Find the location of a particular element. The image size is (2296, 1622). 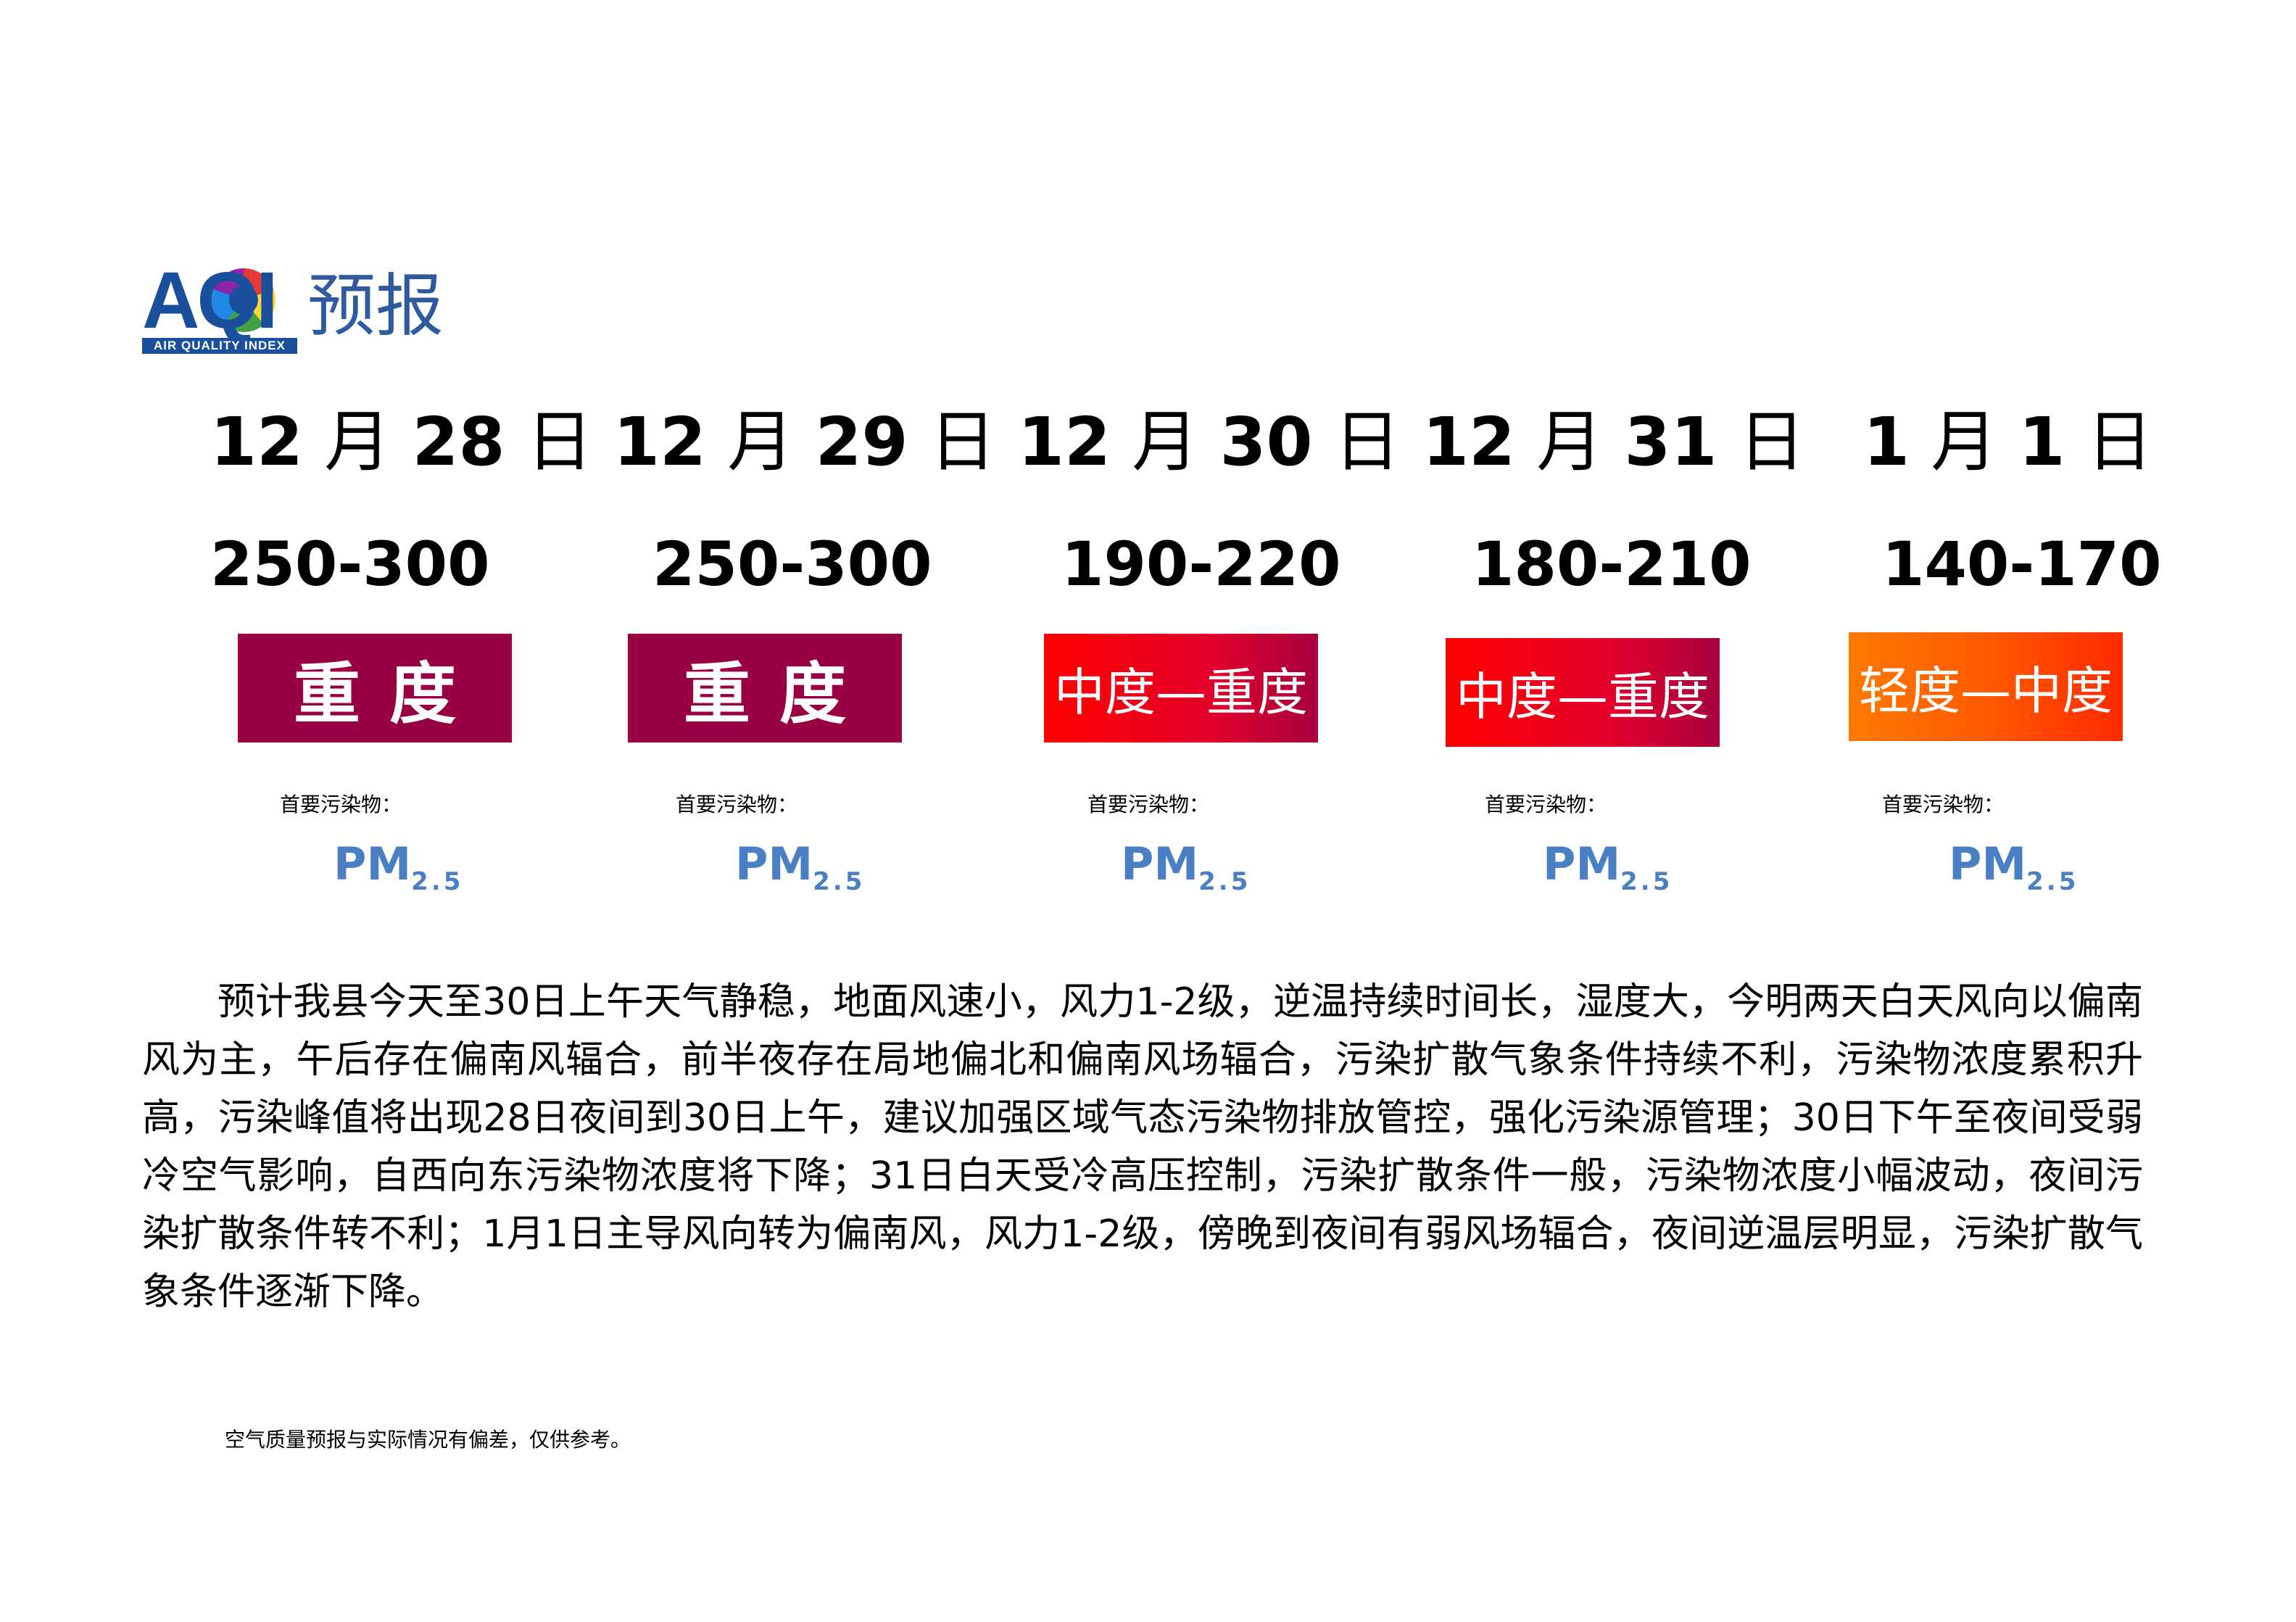

aqi-logo: AQI AIR QUALITY INDEX is located at coordinates (222, 308).